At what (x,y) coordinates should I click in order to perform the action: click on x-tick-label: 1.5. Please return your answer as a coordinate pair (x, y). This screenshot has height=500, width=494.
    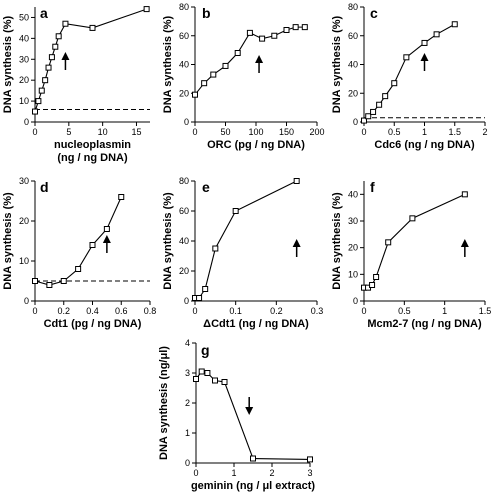
    Looking at the image, I should click on (485, 311).